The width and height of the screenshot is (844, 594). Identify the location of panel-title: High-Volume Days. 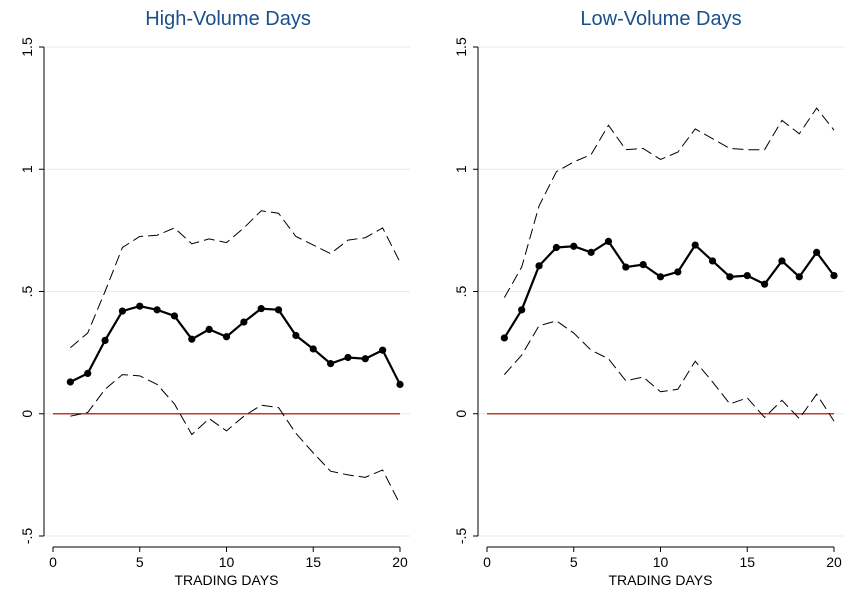
(228, 19).